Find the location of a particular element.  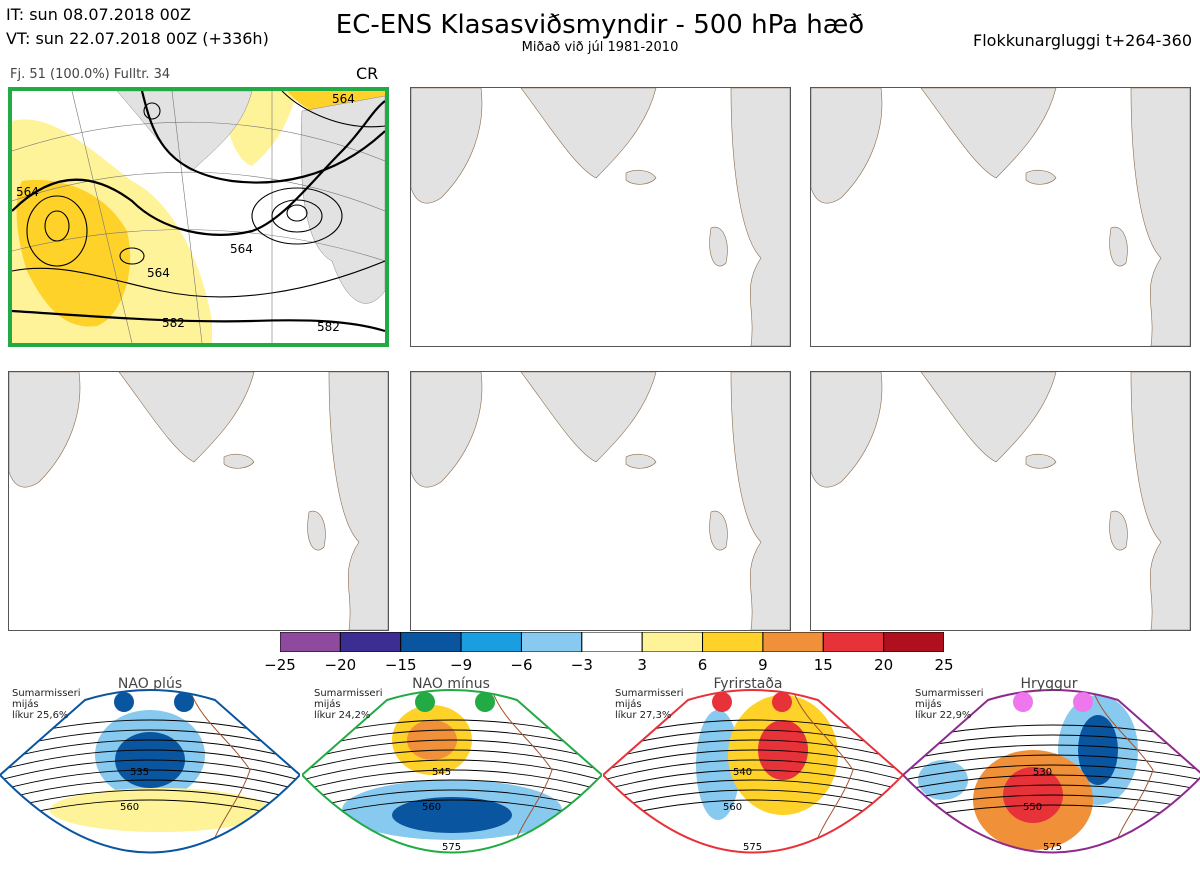

regime-contour-label: 530 is located at coordinates (1042, 772).